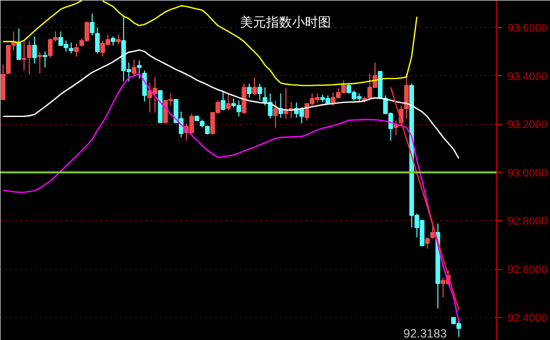 Image resolution: width=550 pixels, height=340 pixels. I want to click on y-tick-label: 92.4000, so click(528, 318).